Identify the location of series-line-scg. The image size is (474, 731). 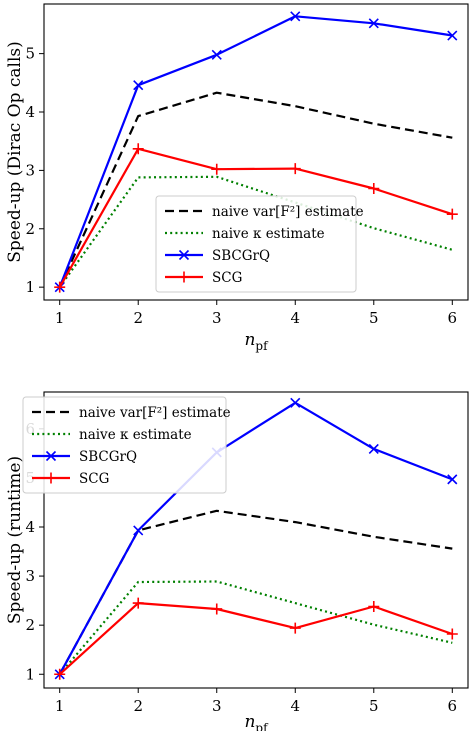
(255, 638).